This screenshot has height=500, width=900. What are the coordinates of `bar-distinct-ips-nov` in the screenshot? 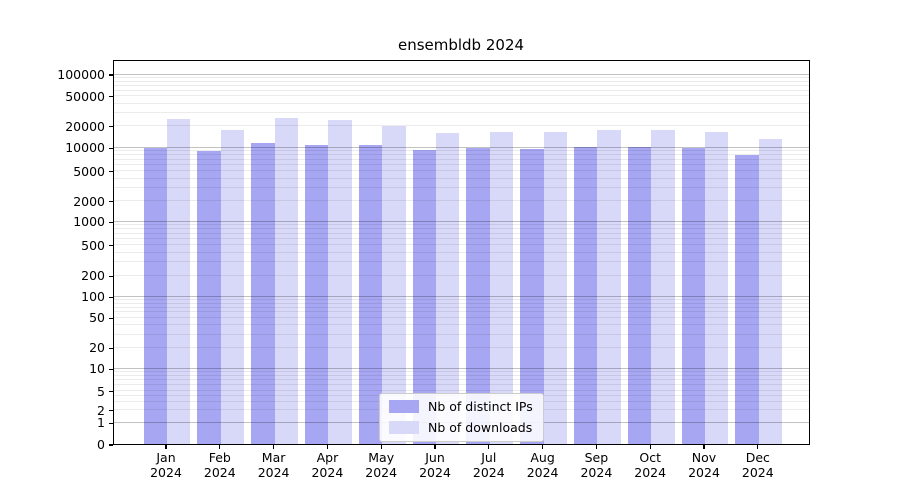 It's located at (693, 296).